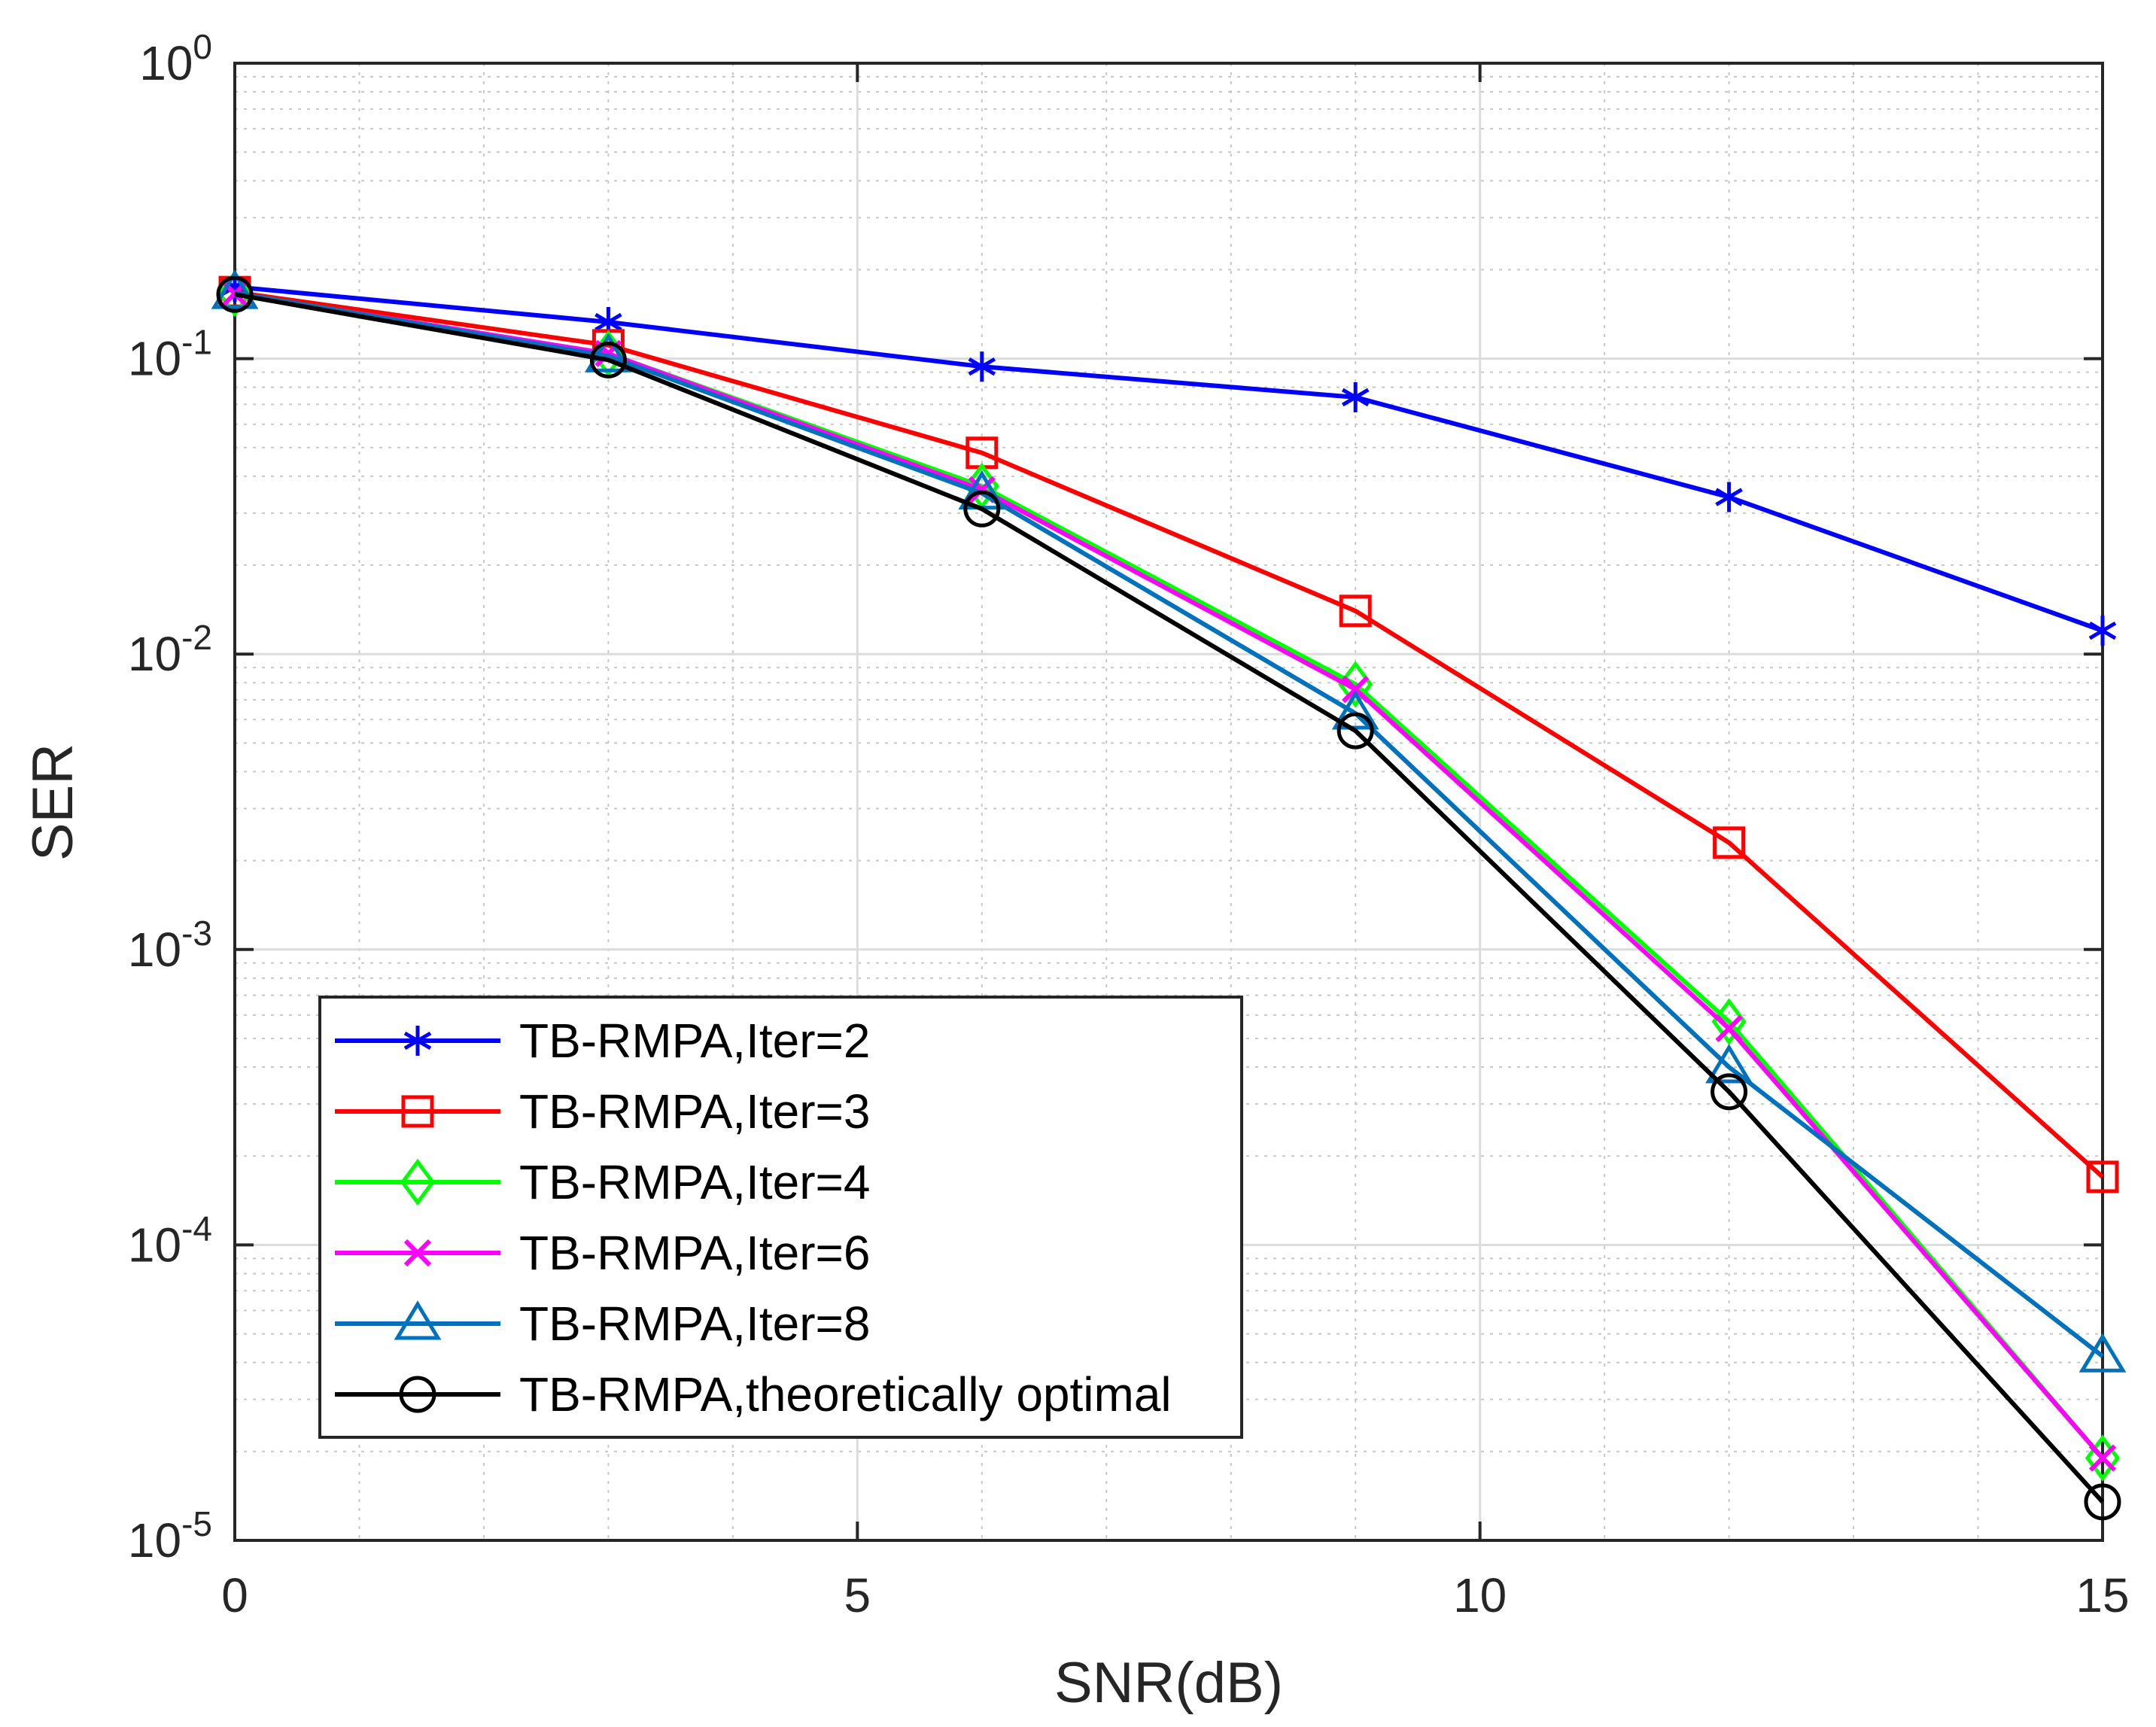  Describe the element at coordinates (694, 1253) in the screenshot. I see `legend-label: TB-RMPA,Iter=6` at that location.